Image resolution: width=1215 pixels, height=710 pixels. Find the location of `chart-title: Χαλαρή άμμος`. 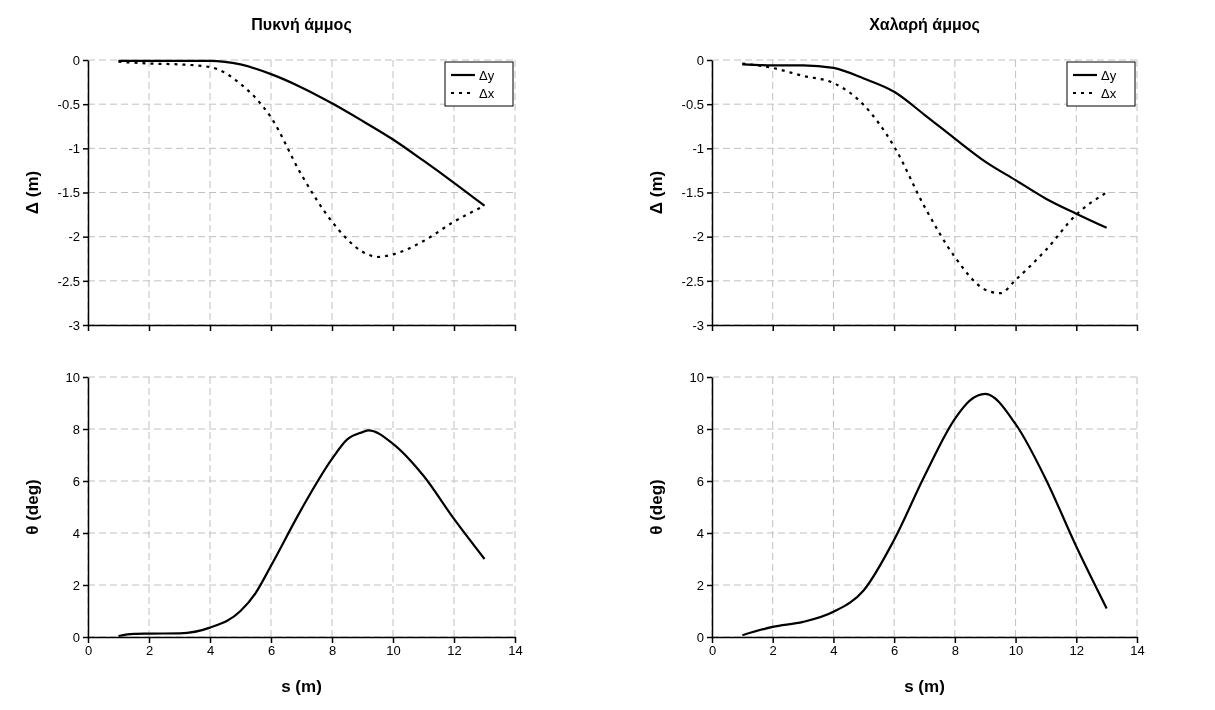

chart-title: Χαλαρή άμμος is located at coordinates (924, 25).